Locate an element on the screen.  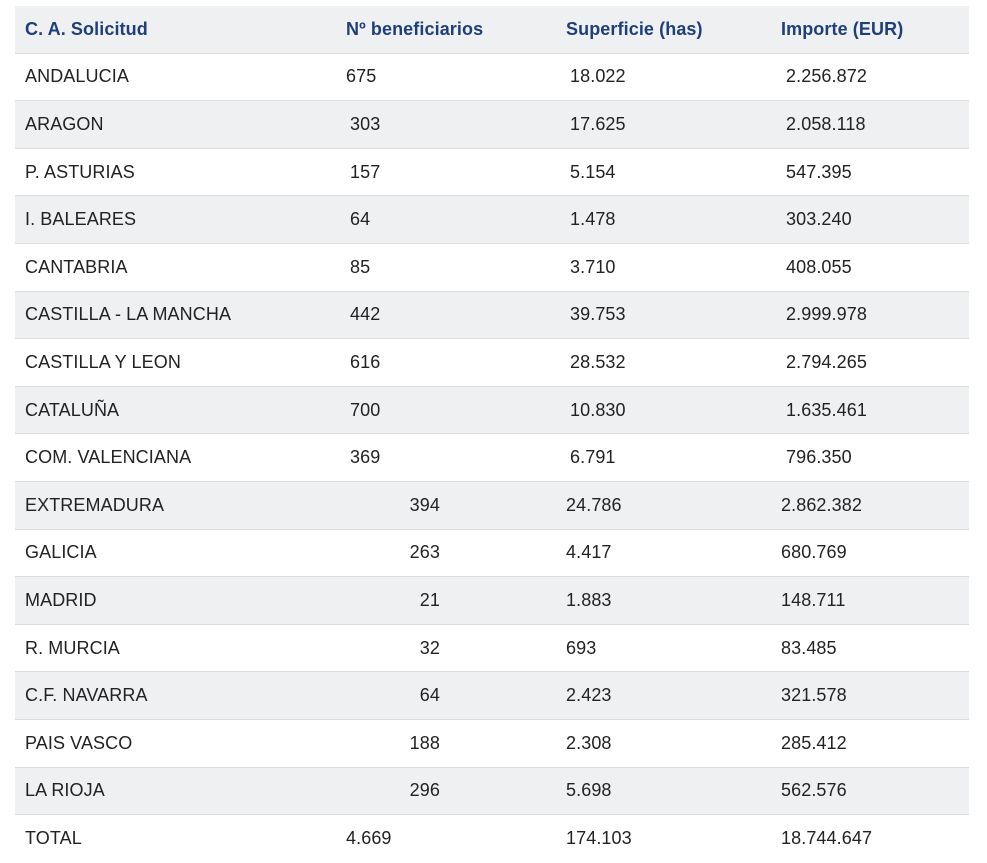
header-importe: Importe (EUR) is located at coordinates (842, 28).